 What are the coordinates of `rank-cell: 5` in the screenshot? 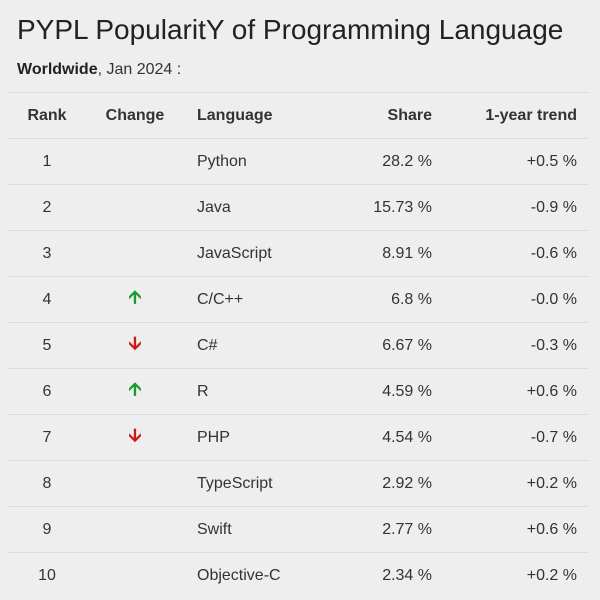 It's located at (47, 345).